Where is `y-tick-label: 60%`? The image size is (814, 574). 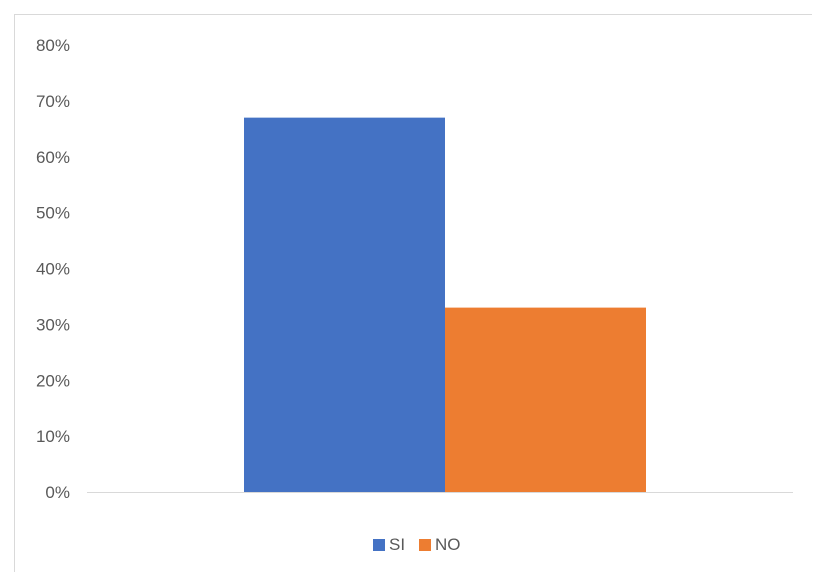
y-tick-label: 60% is located at coordinates (53, 157).